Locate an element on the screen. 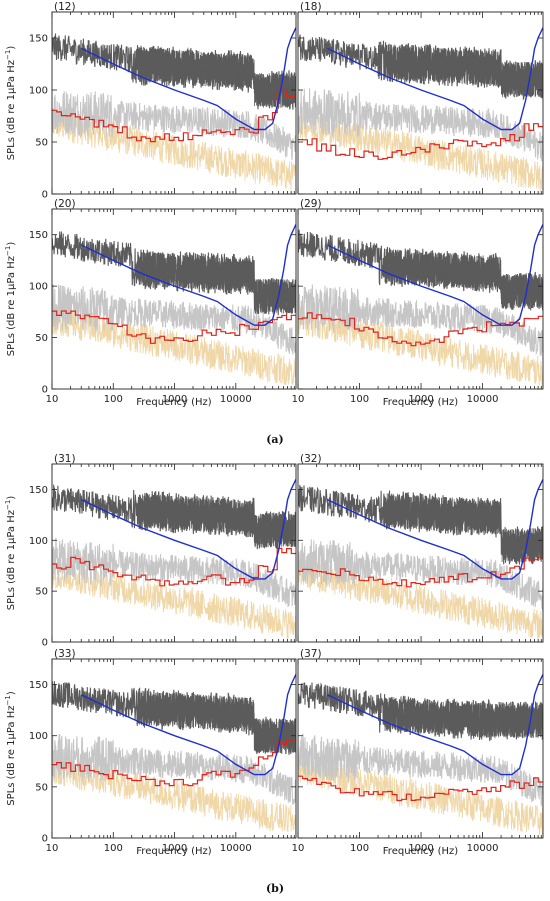 The image size is (550, 901). panel-29: 10 100 1000 10000 (29) is located at coordinates (418, 301).